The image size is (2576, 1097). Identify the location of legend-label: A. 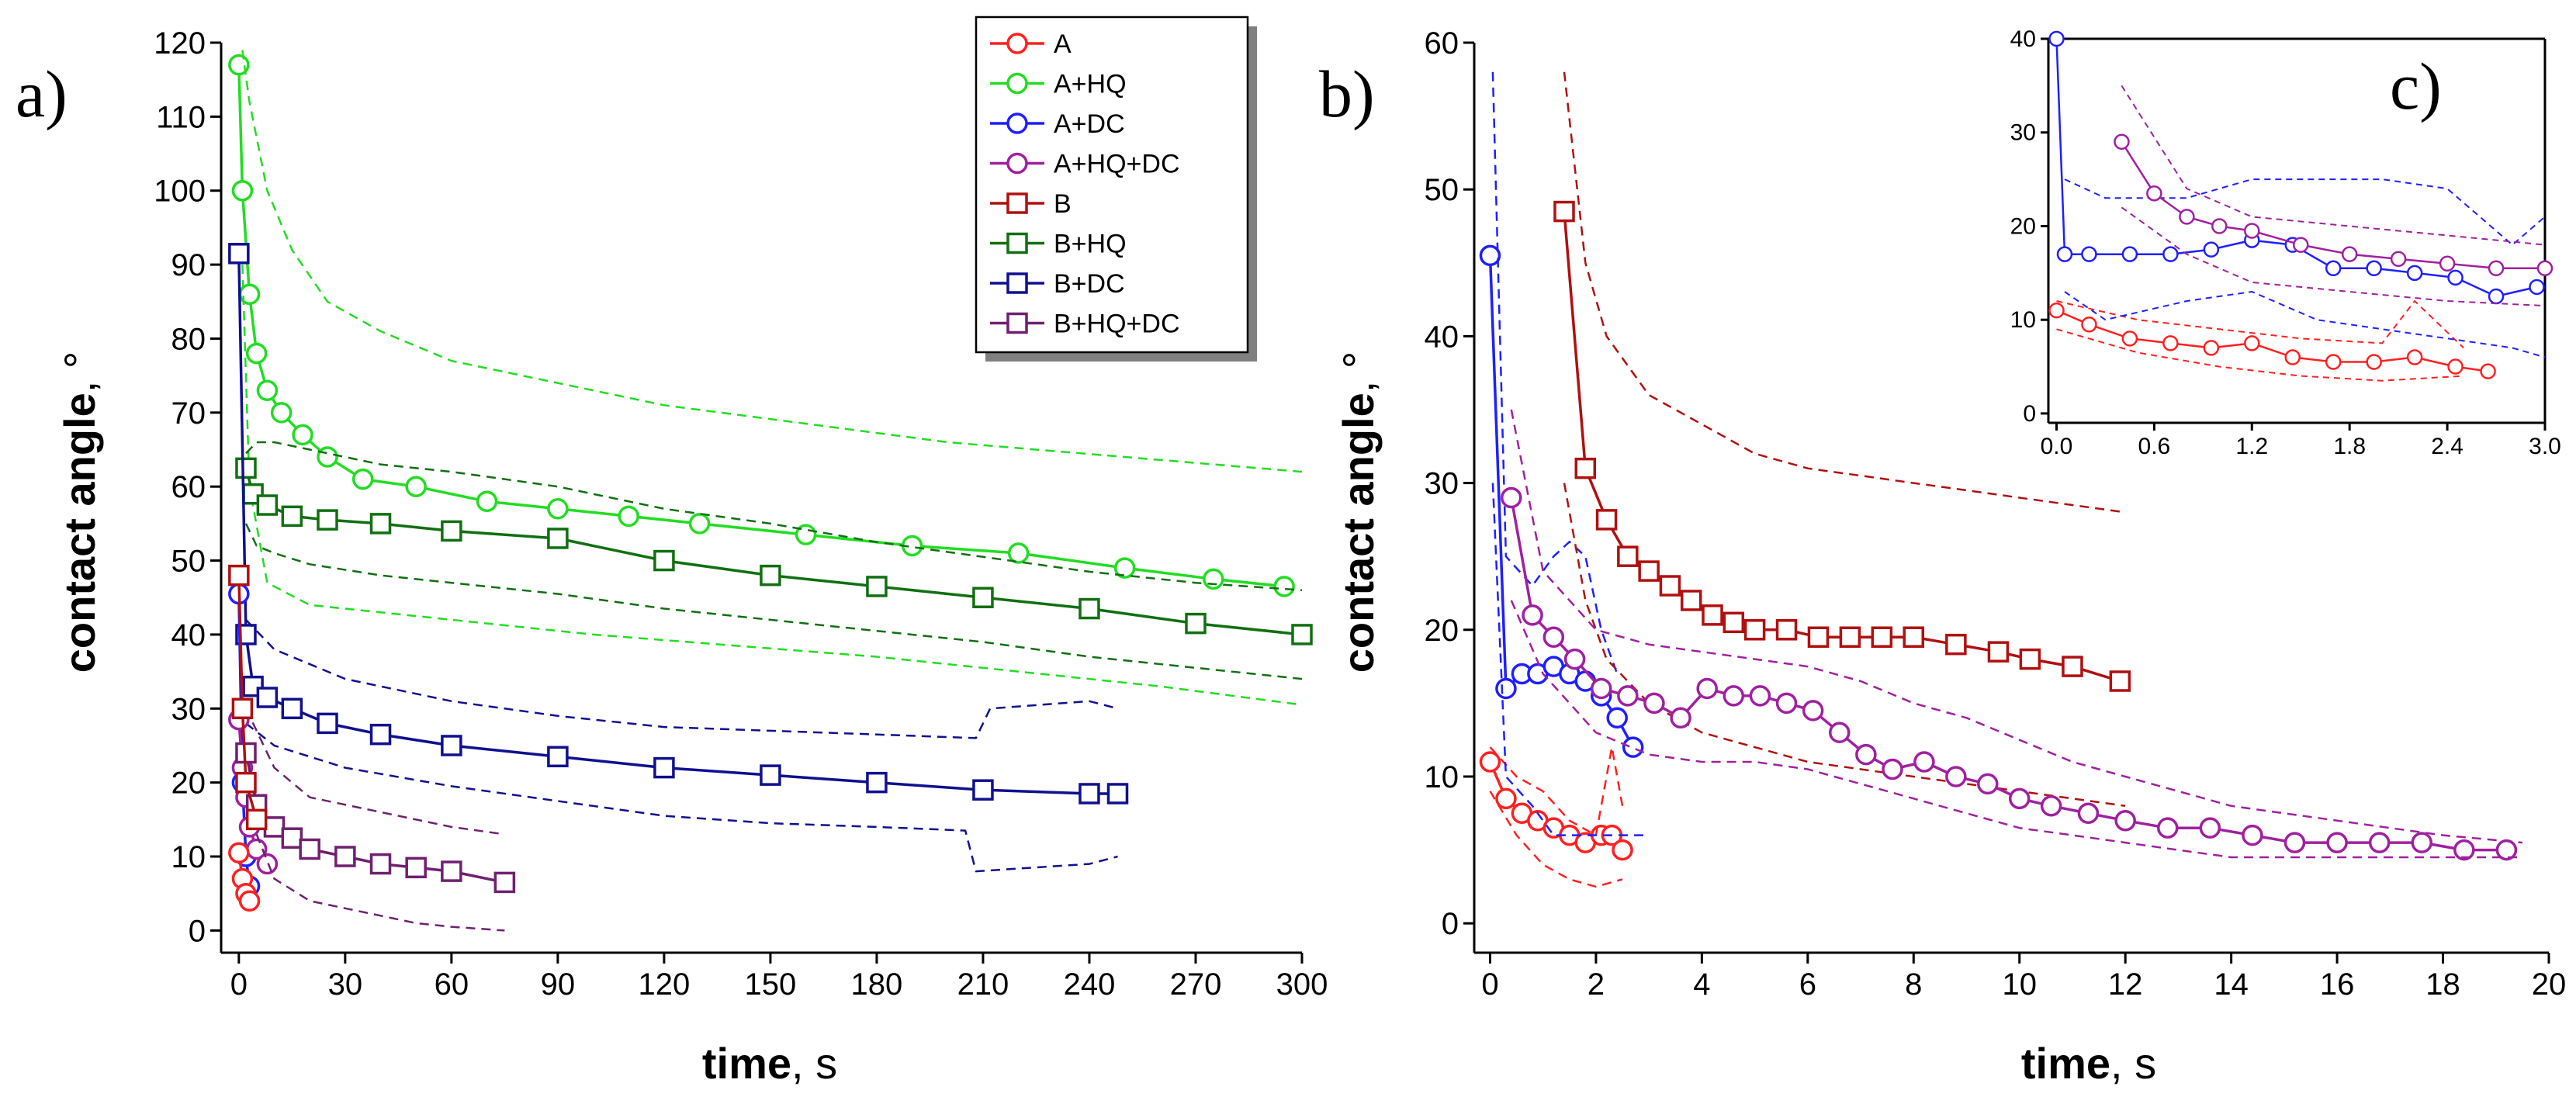
(1063, 44).